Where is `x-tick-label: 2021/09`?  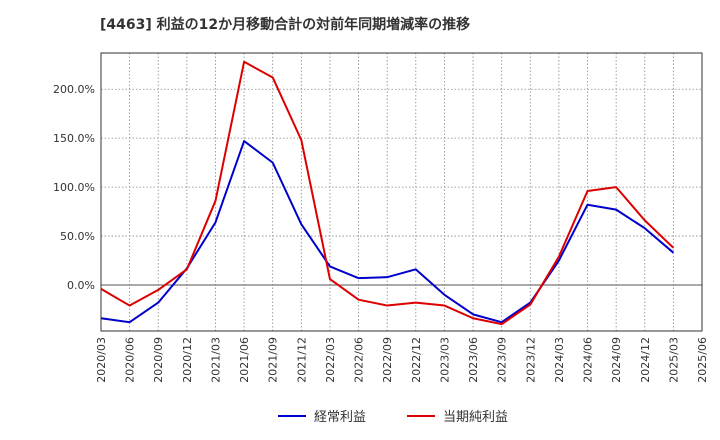 x-tick-label: 2021/09 is located at coordinates (273, 360).